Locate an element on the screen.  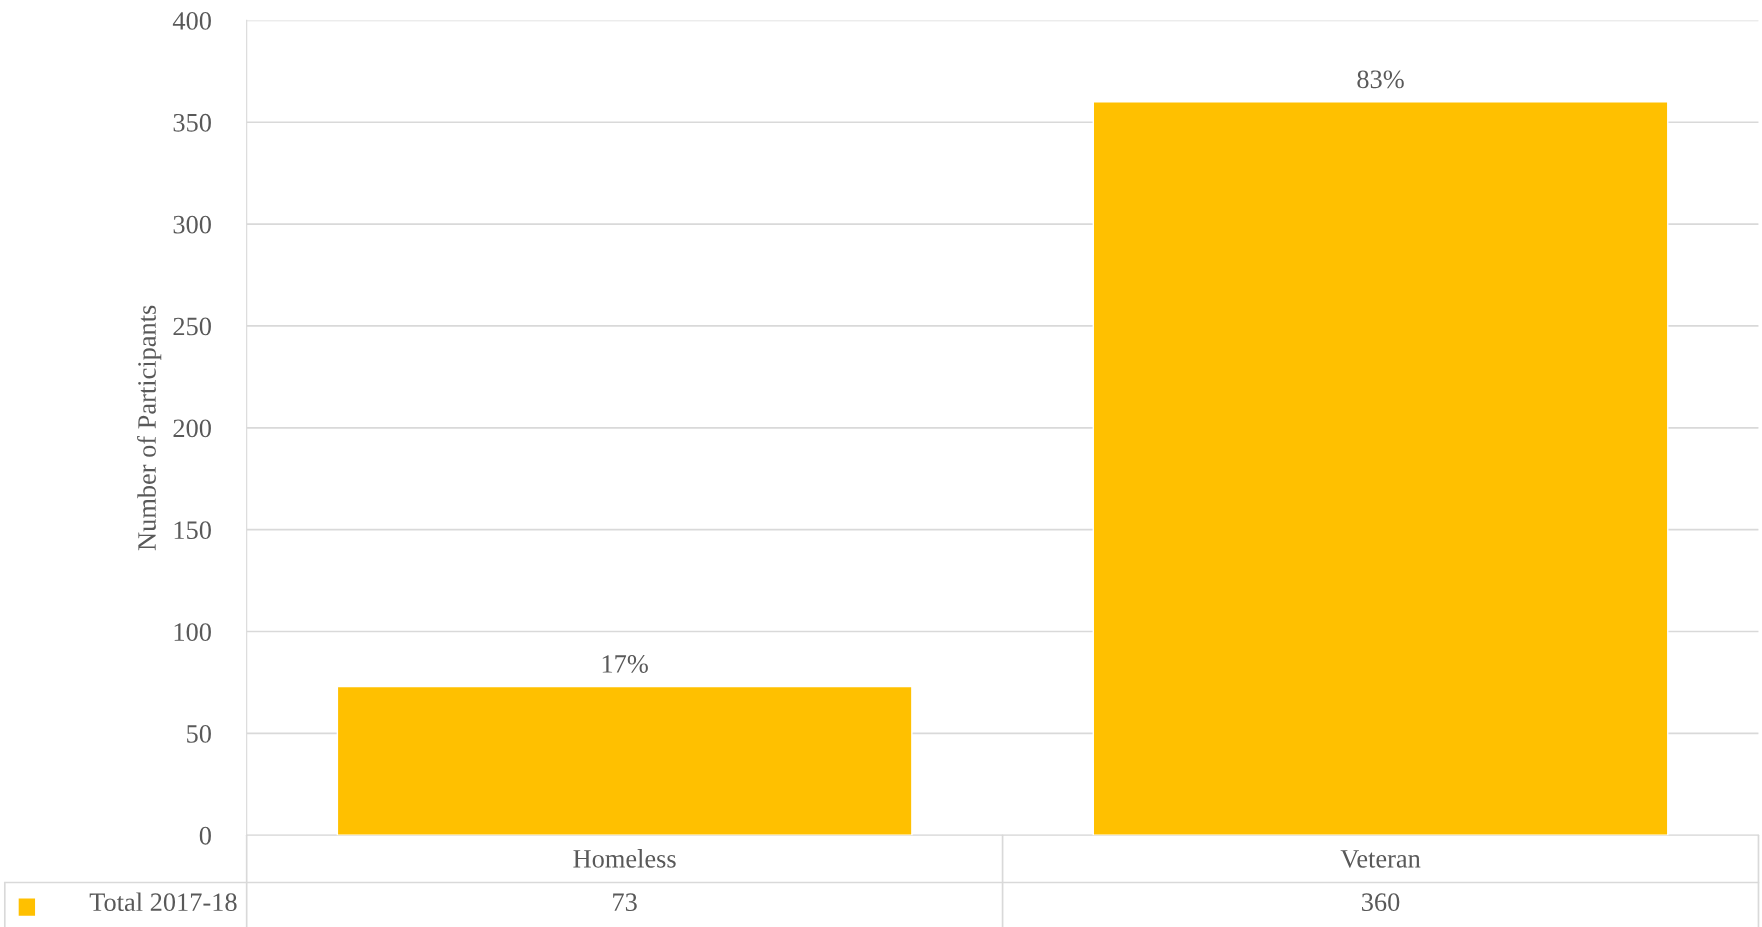
legend-label: Total 2017-18 is located at coordinates (163, 902).